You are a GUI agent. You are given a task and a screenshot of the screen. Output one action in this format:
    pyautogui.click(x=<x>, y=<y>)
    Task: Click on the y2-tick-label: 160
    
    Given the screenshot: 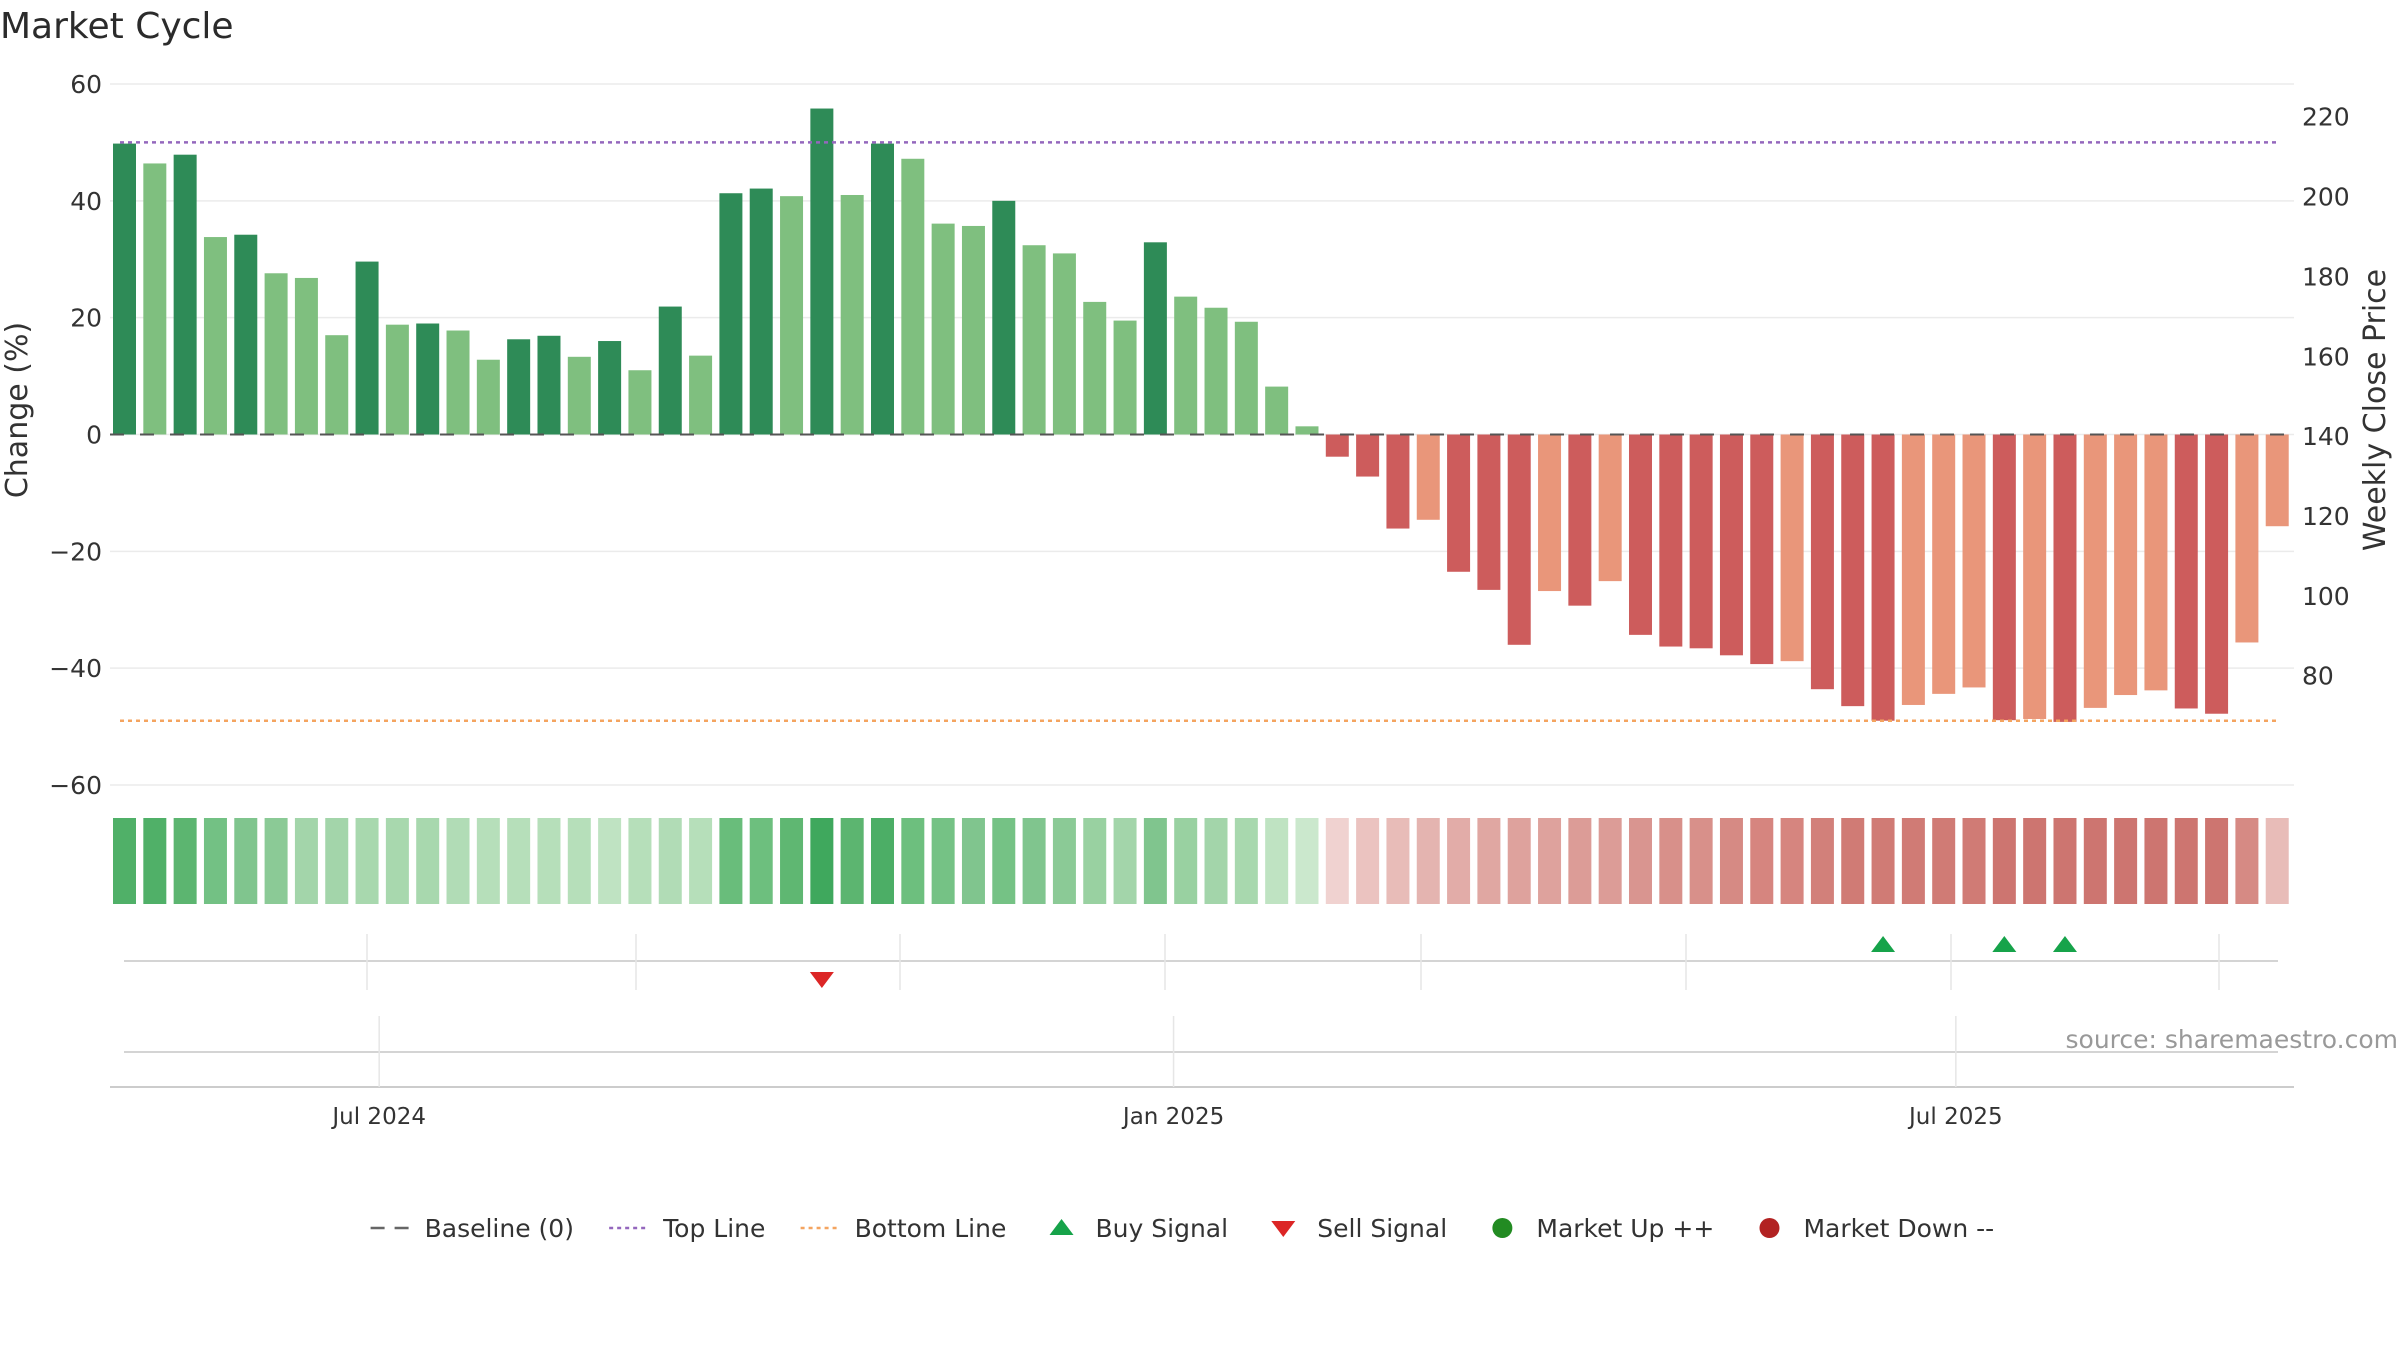 What is the action you would take?
    pyautogui.click(x=2326, y=356)
    